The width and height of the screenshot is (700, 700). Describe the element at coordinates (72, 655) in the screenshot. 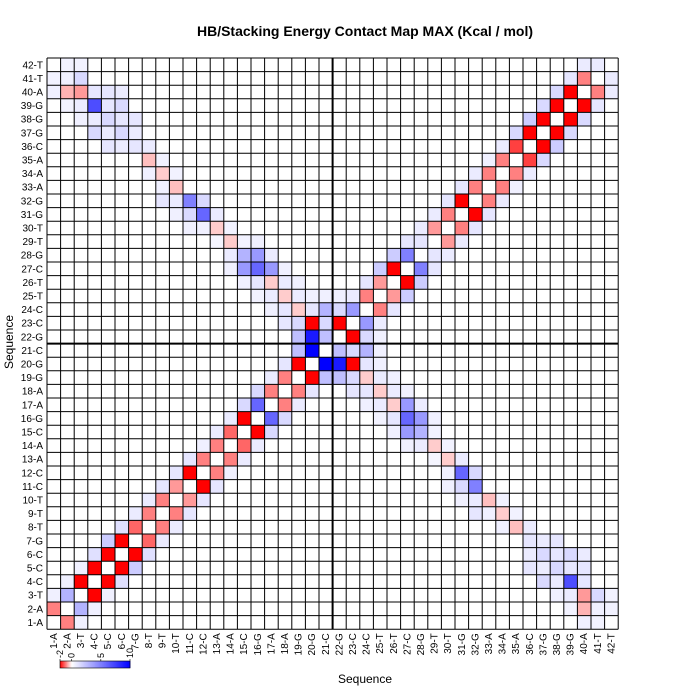

I see `color-scale-tick-label: 0` at that location.